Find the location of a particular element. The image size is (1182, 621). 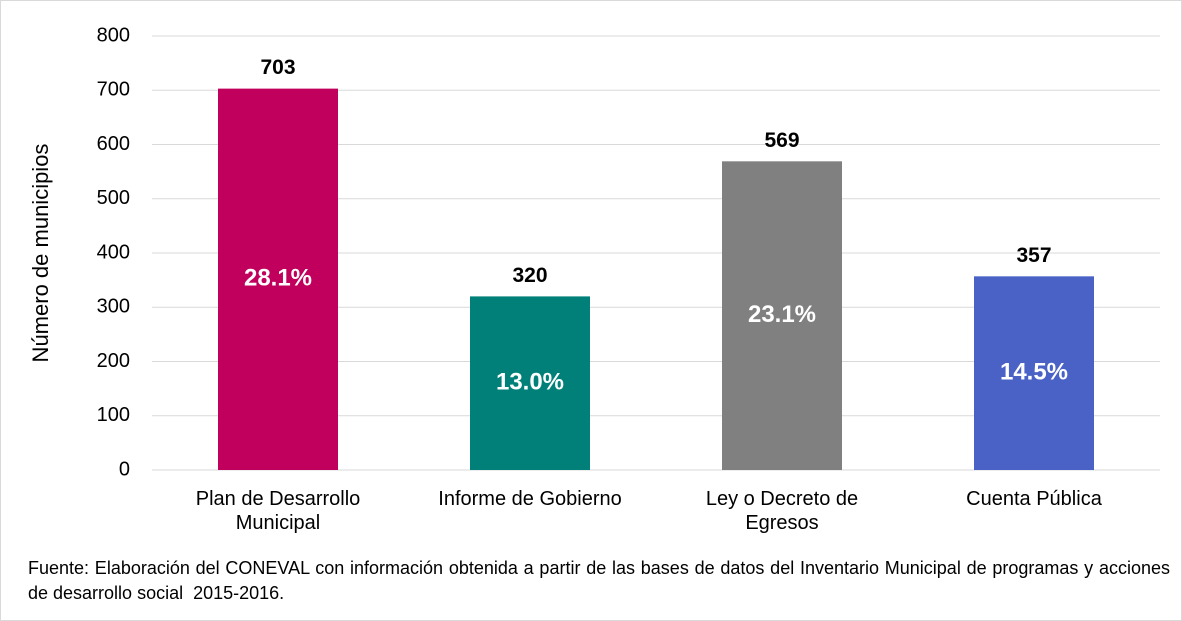

y-tick-label: 500 is located at coordinates (113, 198).